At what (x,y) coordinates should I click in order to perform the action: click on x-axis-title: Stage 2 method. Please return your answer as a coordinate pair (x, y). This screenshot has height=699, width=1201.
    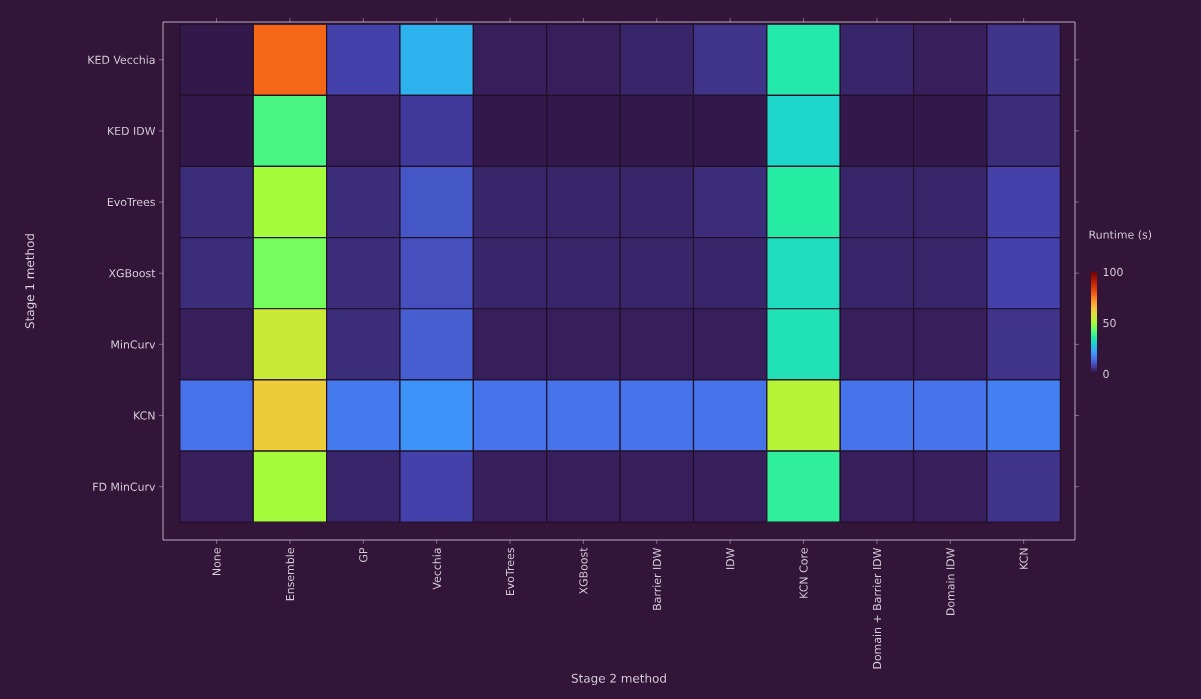
    Looking at the image, I should click on (618, 679).